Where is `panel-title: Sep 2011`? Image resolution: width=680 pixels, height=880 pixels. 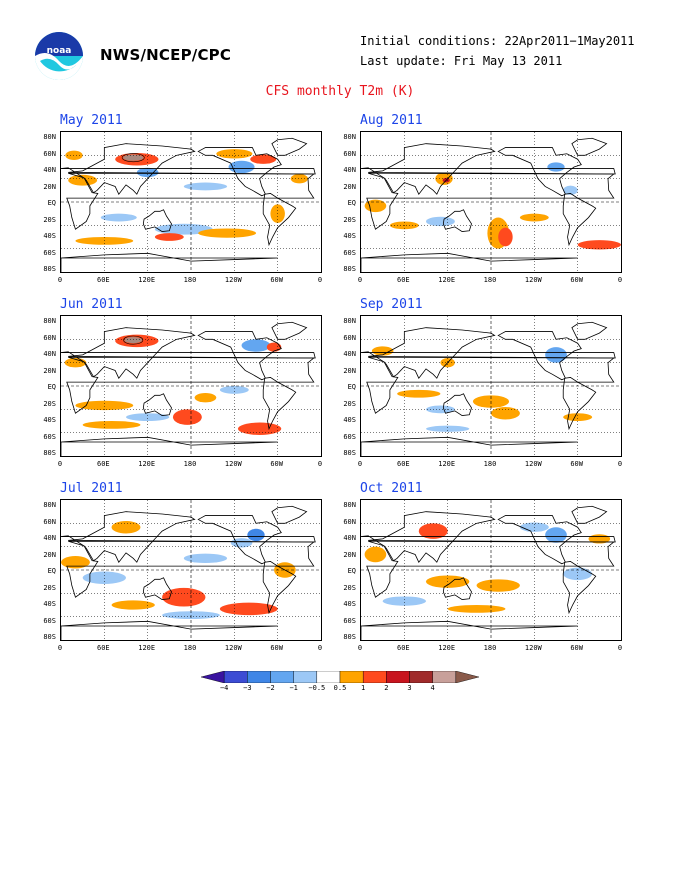 panel-title: Sep 2011 is located at coordinates (391, 304).